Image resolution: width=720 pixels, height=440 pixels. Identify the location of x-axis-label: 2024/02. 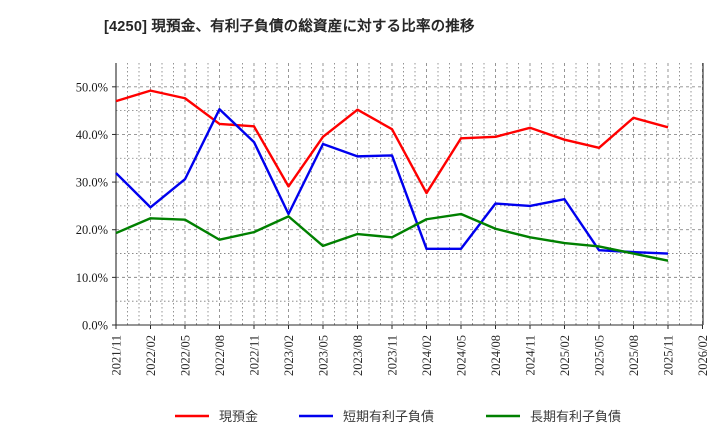
(427, 355).